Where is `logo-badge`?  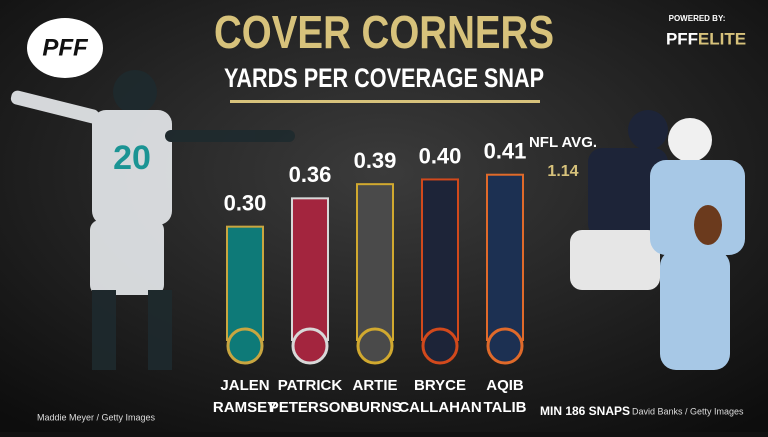 logo-badge is located at coordinates (65, 48).